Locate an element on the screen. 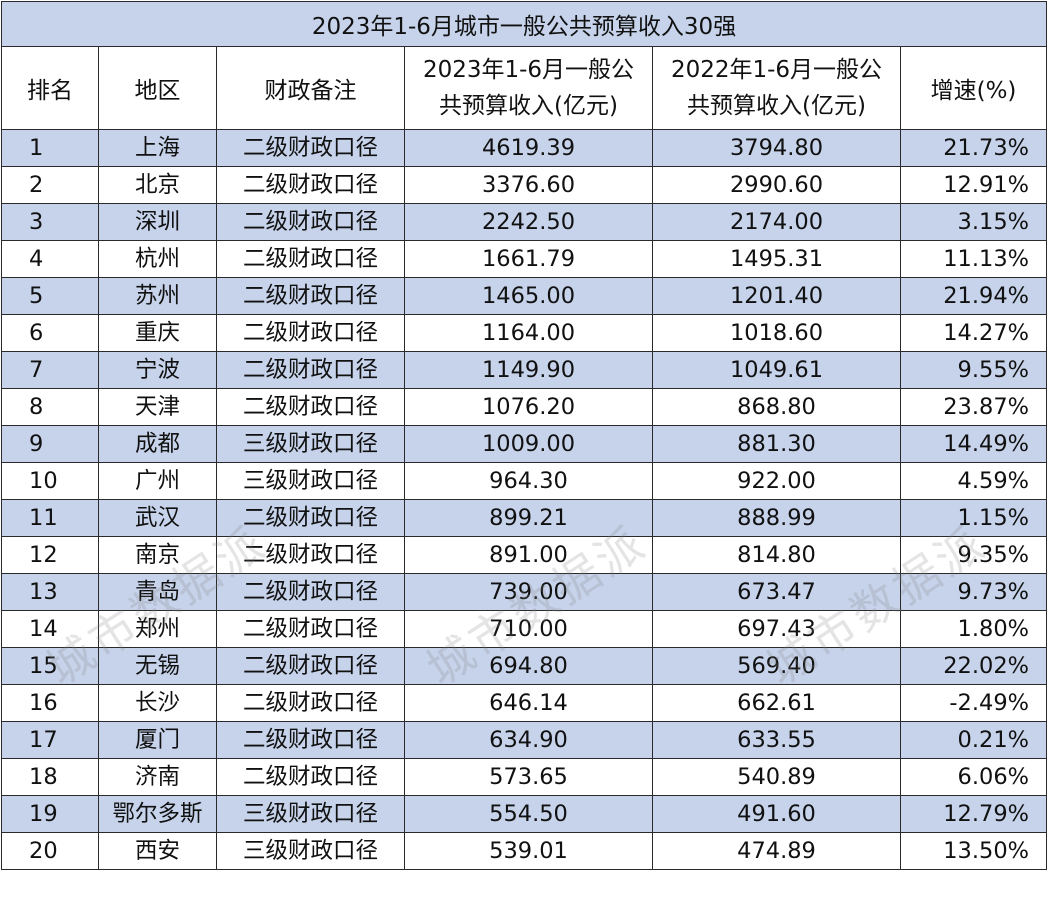  header-rank: 排名 is located at coordinates (50, 88).